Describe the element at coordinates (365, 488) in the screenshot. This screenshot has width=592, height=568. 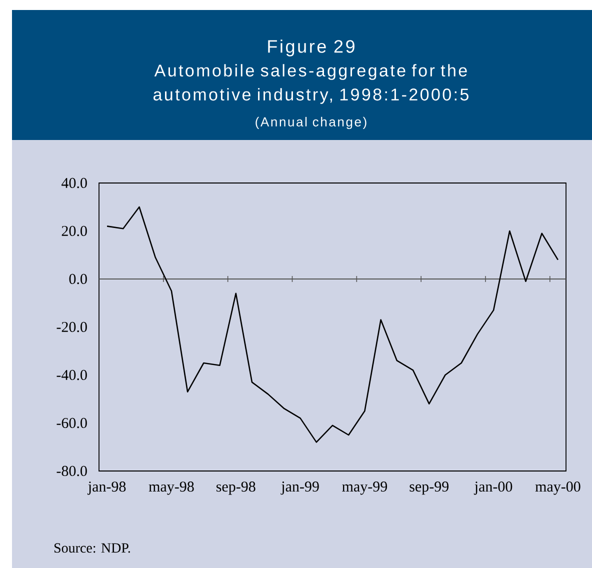
I see `x-tick-label: may-99` at that location.